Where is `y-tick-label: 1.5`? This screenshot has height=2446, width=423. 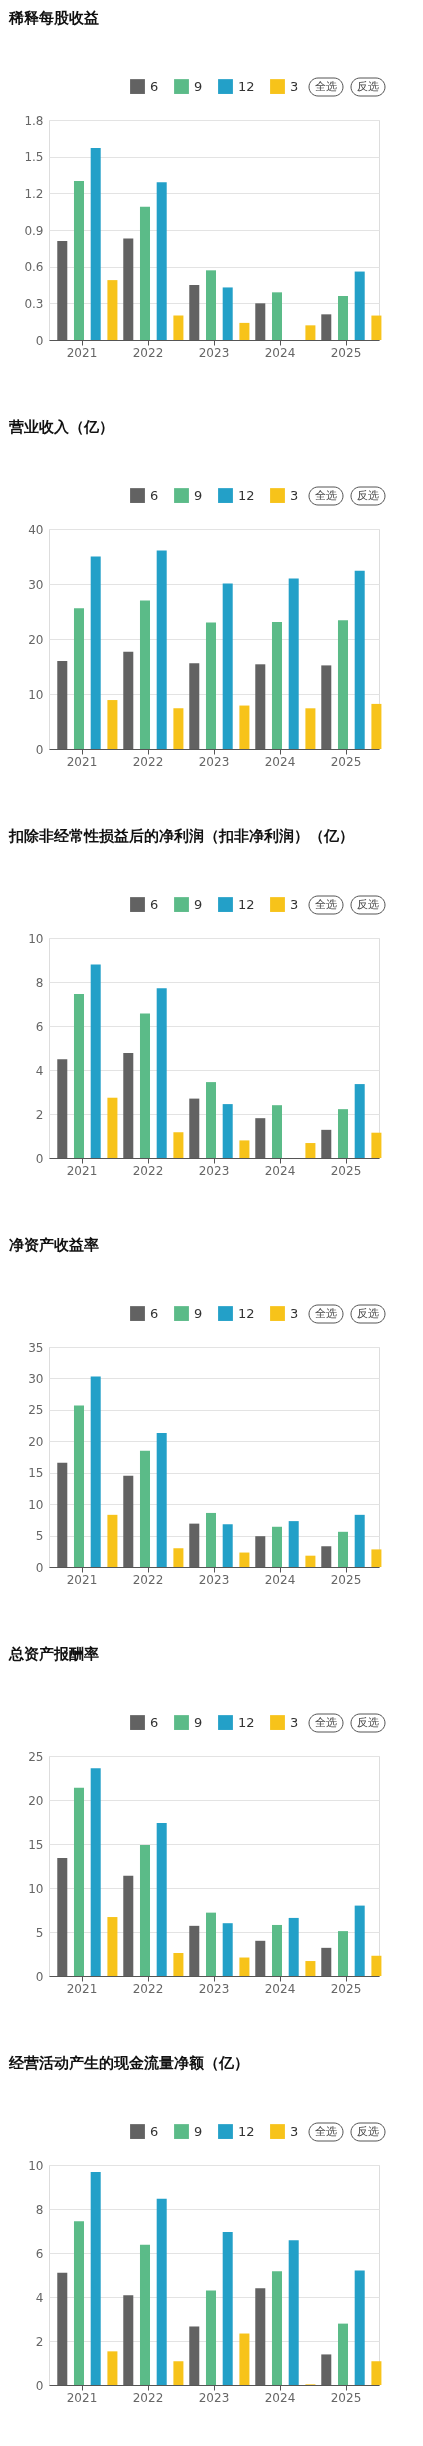 y-tick-label: 1.5 is located at coordinates (34, 157).